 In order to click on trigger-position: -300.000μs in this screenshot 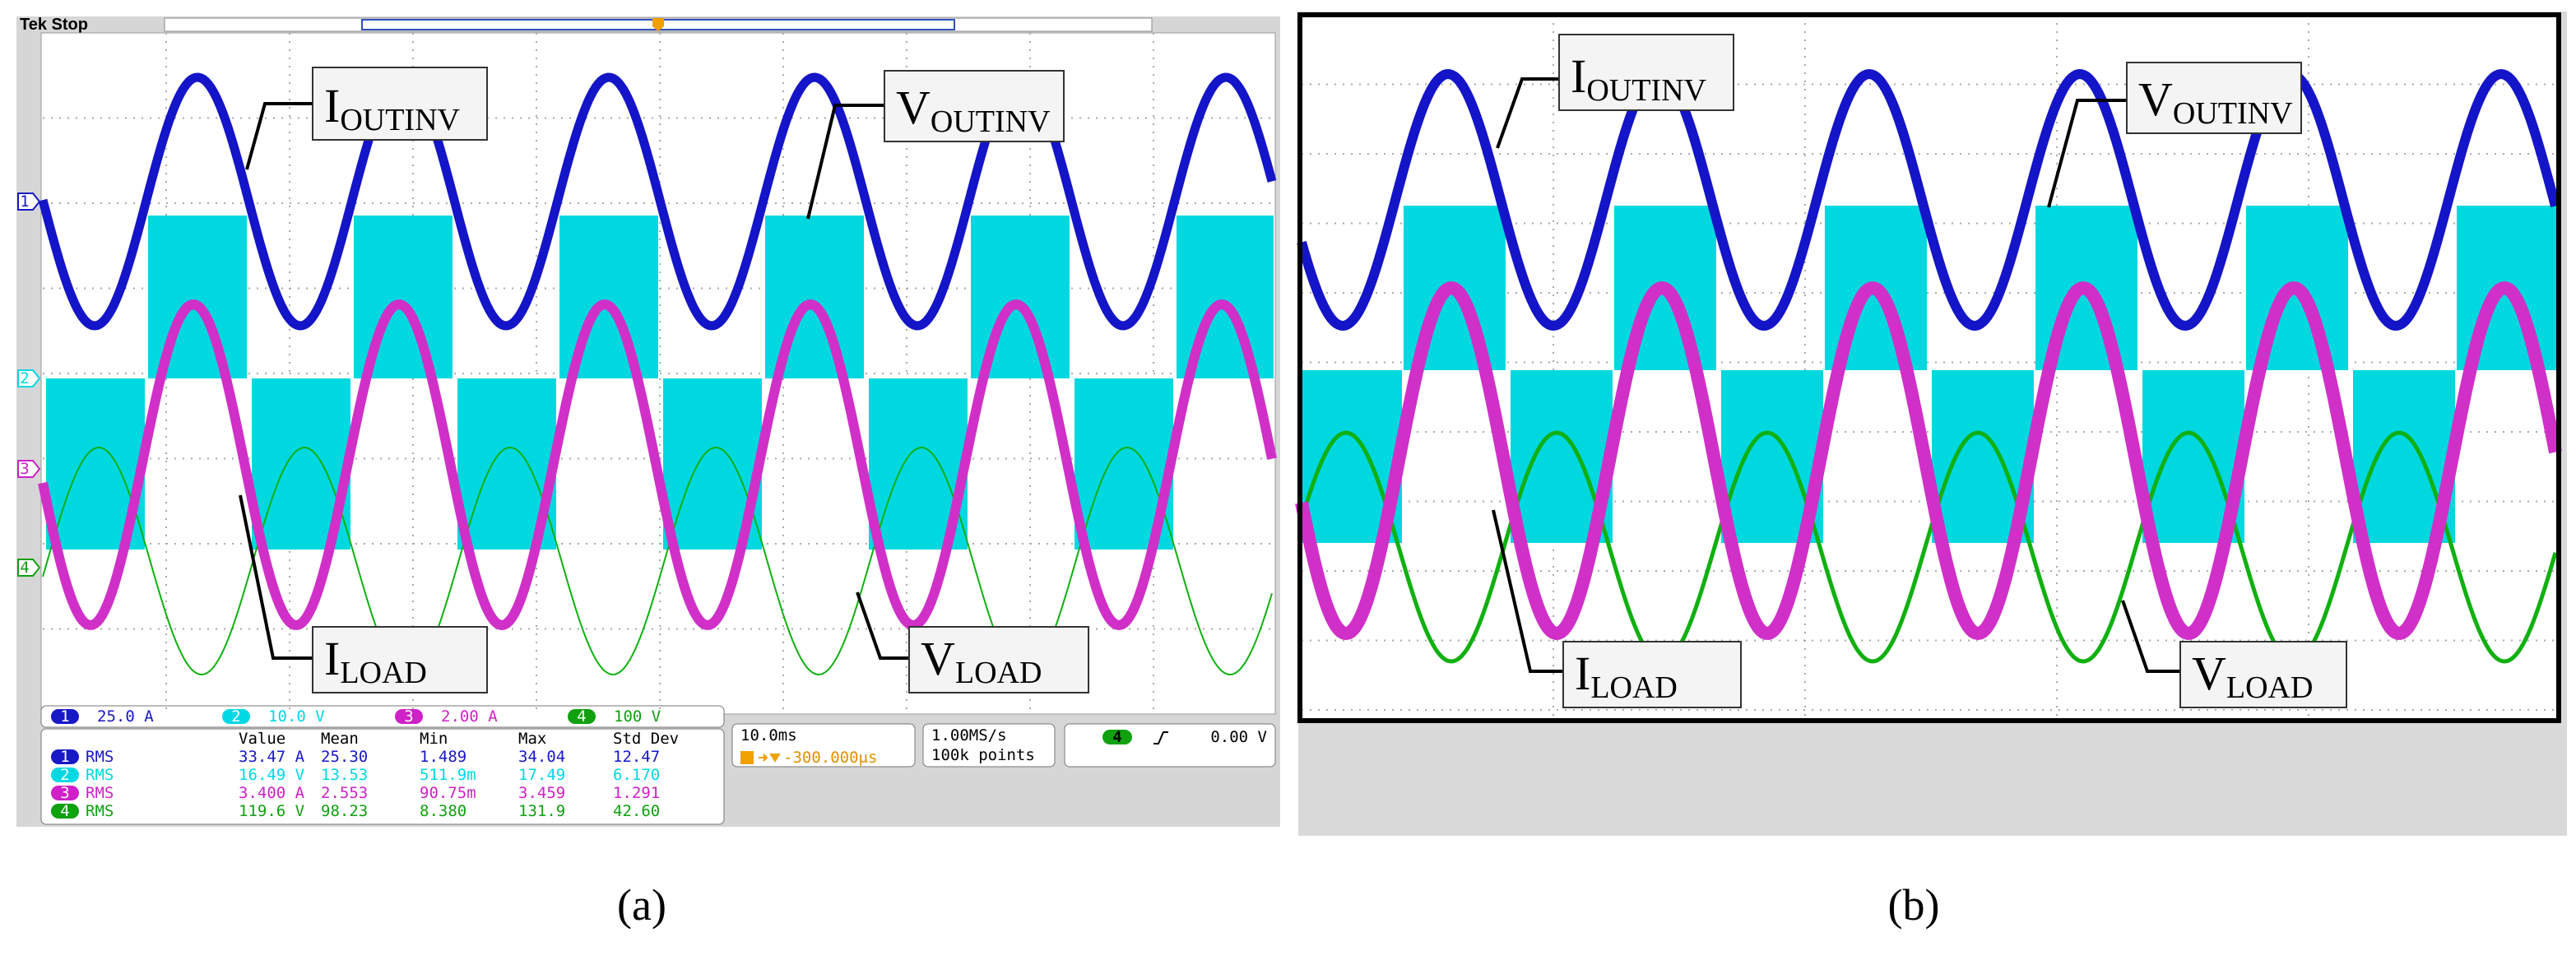, I will do `click(830, 758)`.